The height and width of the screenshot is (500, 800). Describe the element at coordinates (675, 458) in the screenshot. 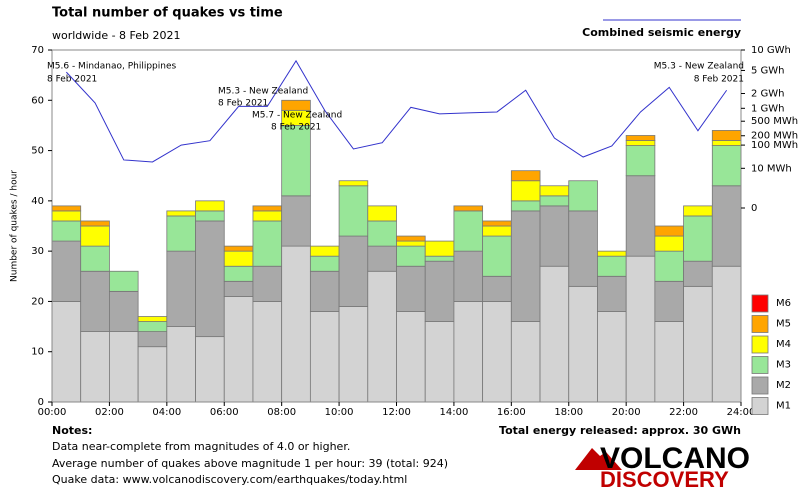

I see `logo-text: VOLCANO` at that location.